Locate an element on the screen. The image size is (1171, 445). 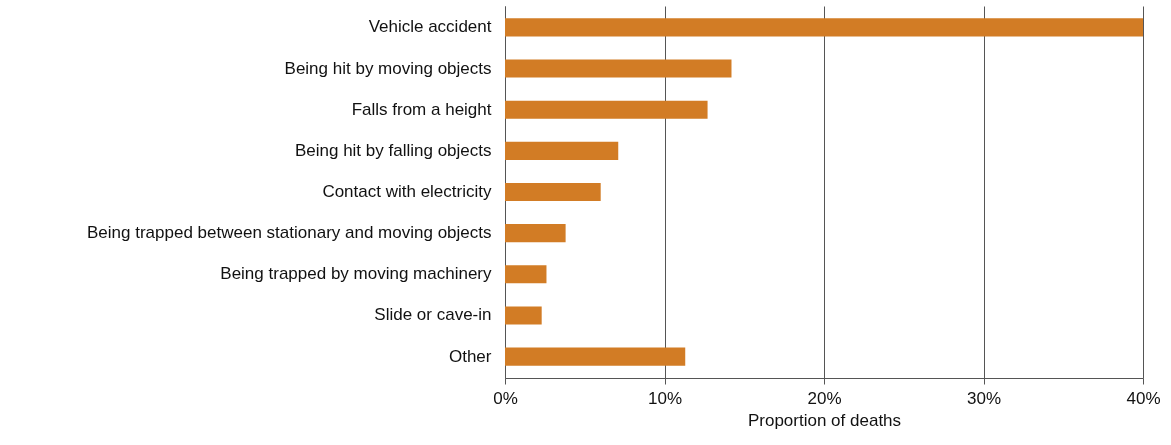
x-tick-label: 20% is located at coordinates (824, 398).